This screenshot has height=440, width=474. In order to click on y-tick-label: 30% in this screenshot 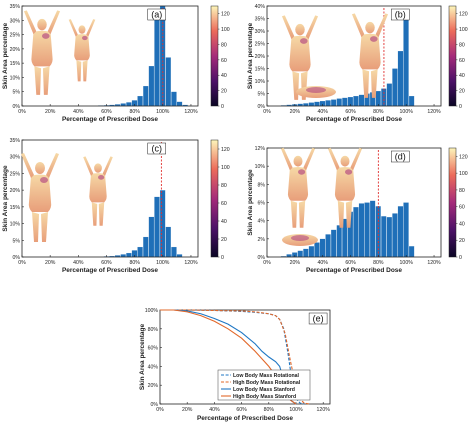, I will do `click(15, 21)`.